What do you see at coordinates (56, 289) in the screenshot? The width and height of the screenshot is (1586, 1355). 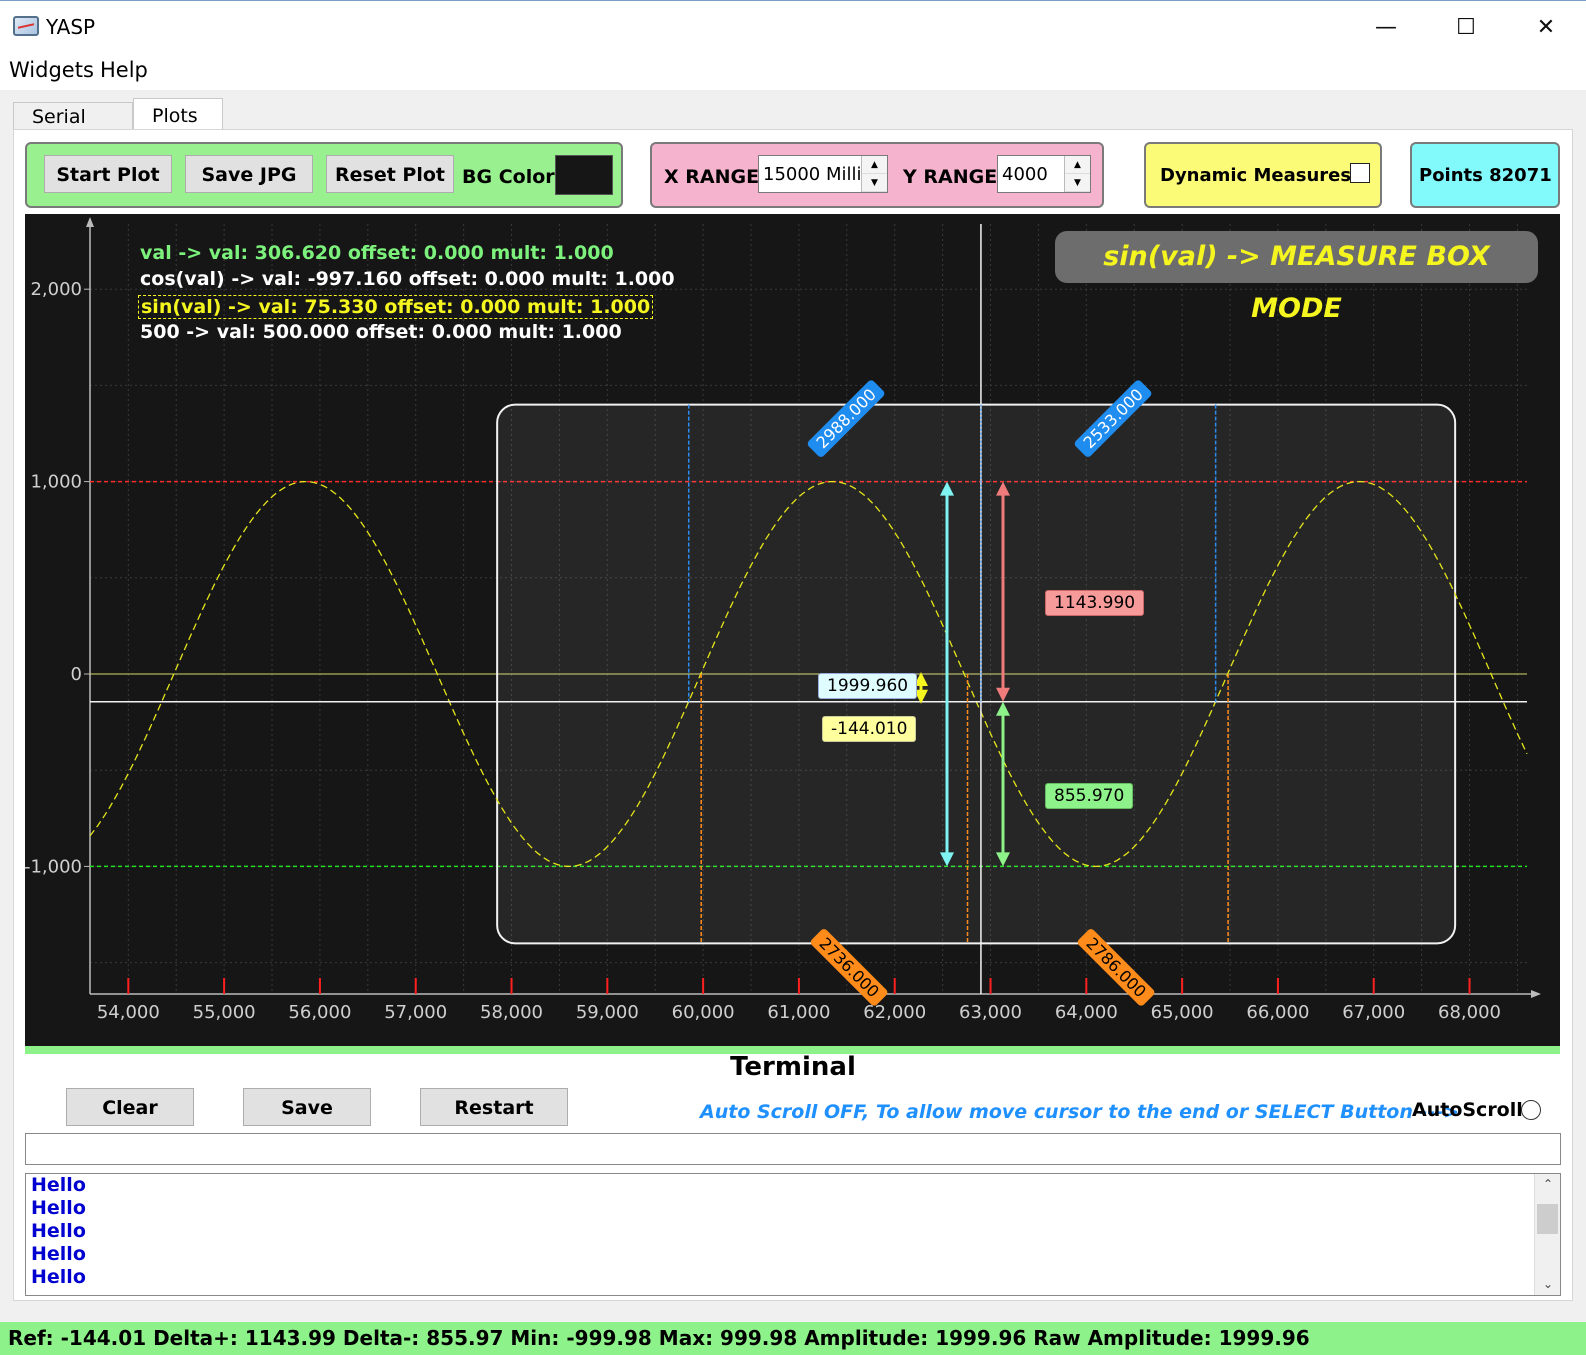 I see `y-tick-label: 2,000` at bounding box center [56, 289].